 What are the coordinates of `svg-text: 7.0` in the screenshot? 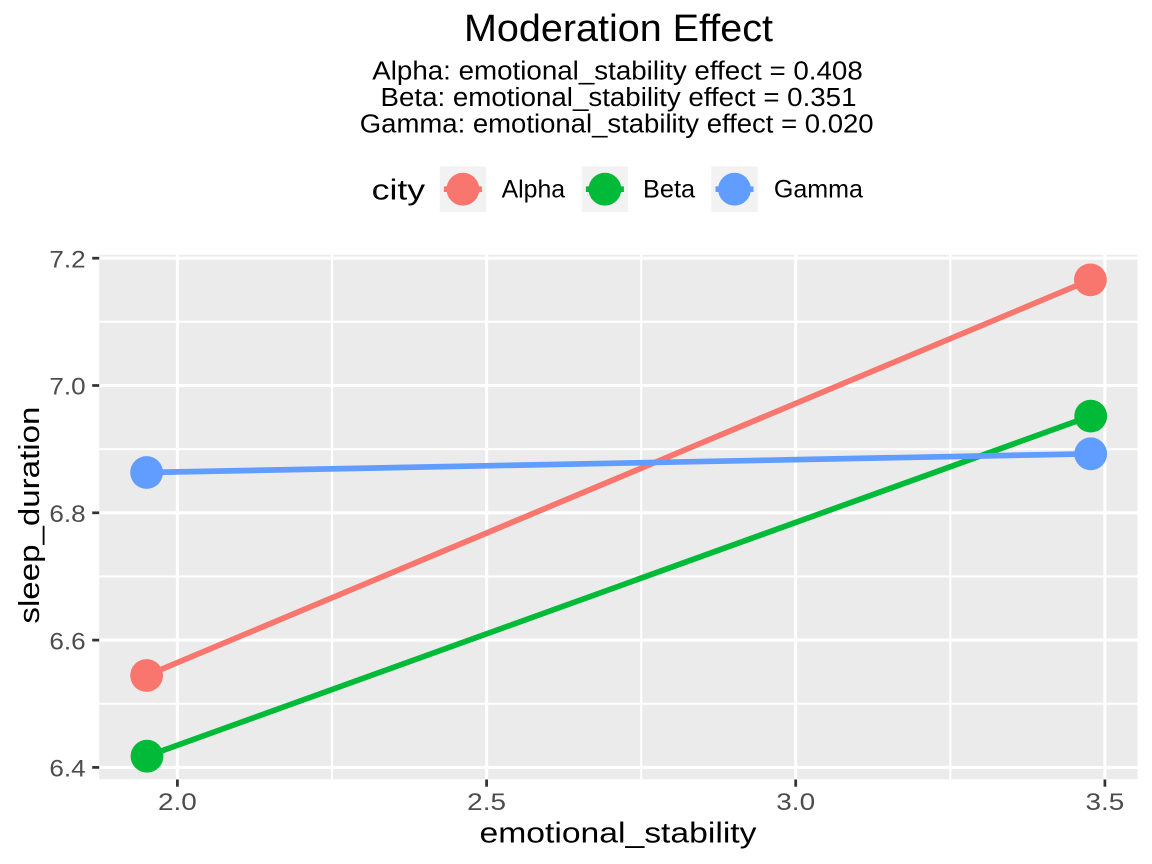 It's located at (67, 387).